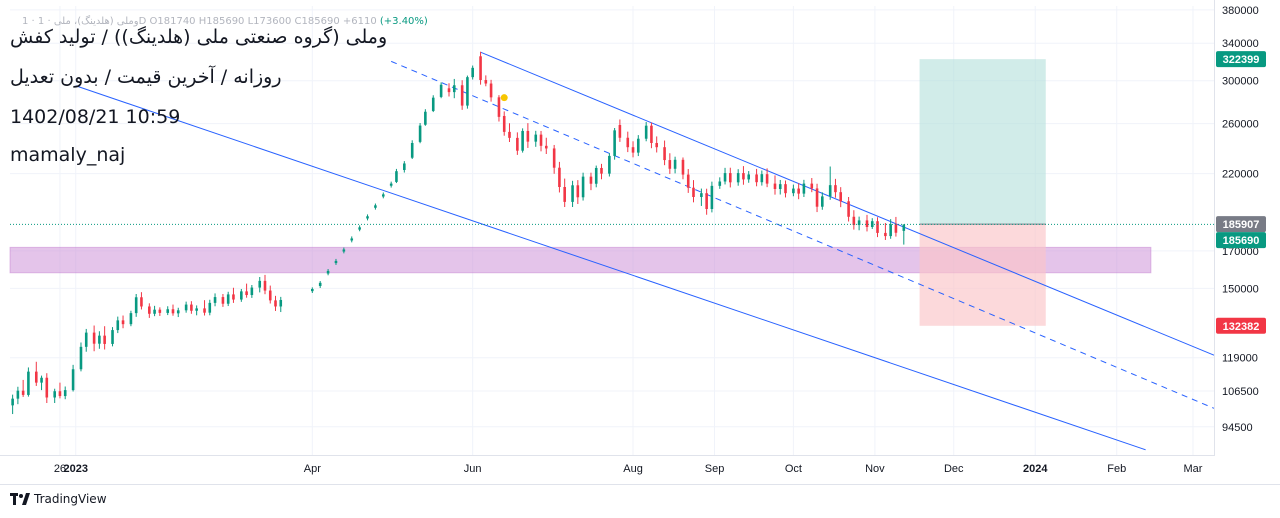 The height and width of the screenshot is (518, 1280). I want to click on event-marker, so click(504, 98).